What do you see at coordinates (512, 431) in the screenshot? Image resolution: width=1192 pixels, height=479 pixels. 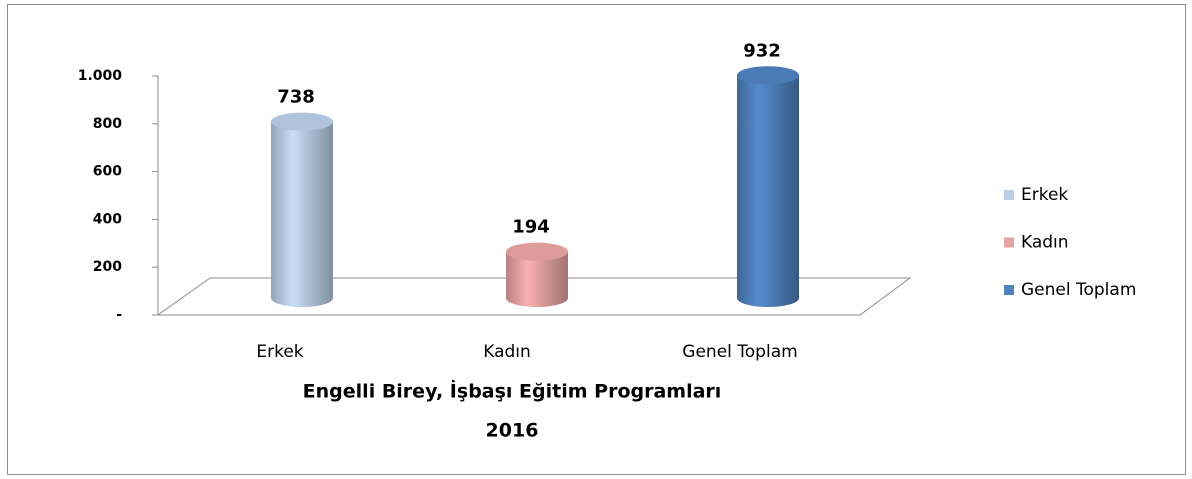 I see `chart-subtitle: 2016` at bounding box center [512, 431].